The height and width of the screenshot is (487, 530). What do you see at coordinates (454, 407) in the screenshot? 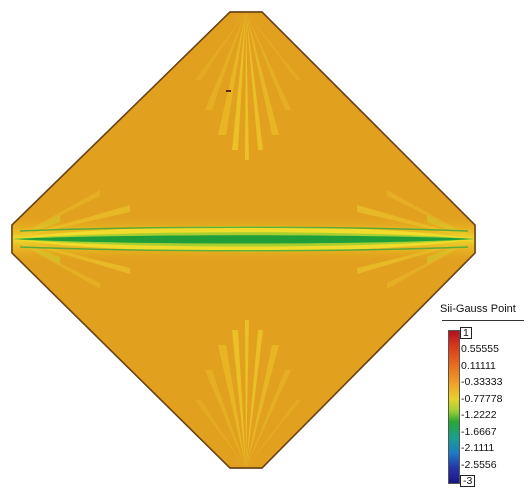
I see `legend-color-bar` at bounding box center [454, 407].